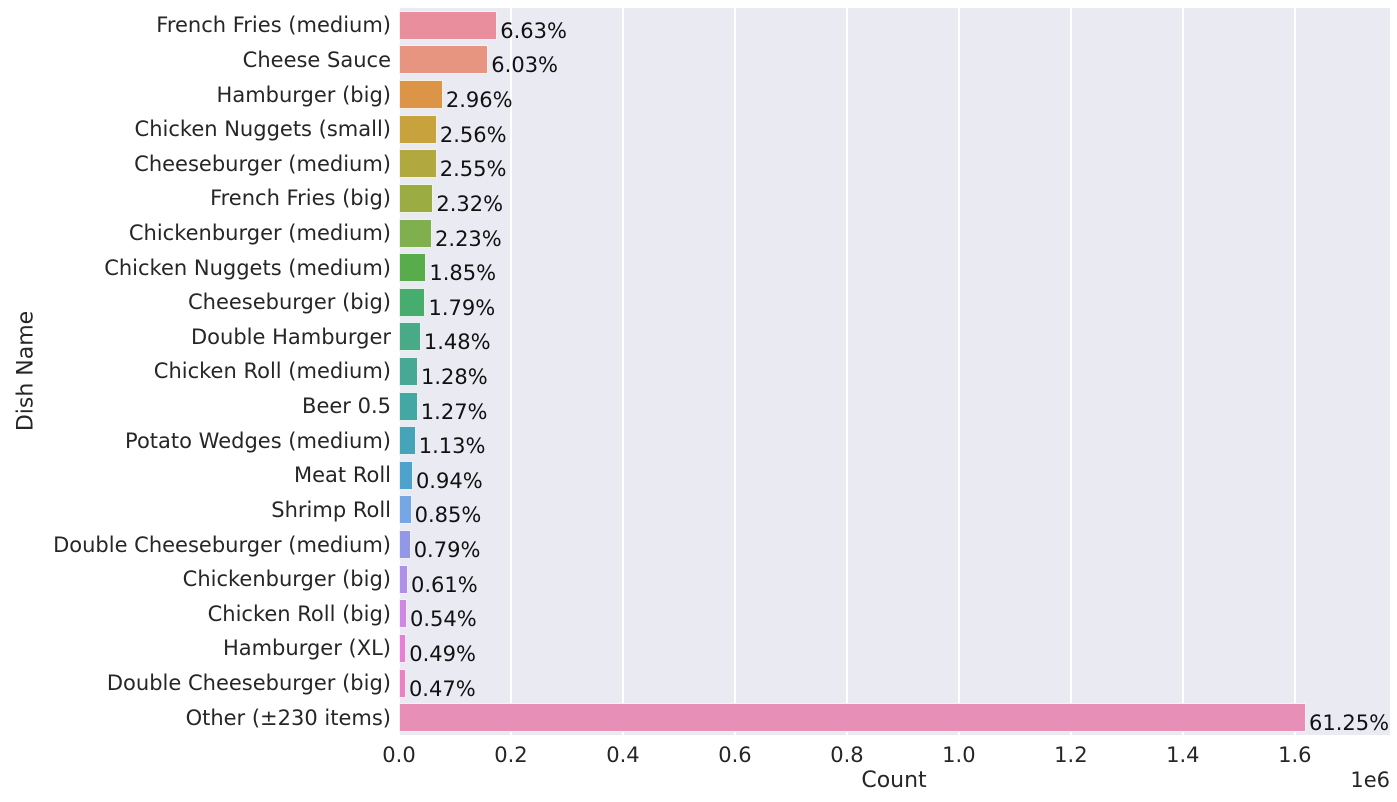 This screenshot has height=802, width=1397. I want to click on x-tick-label-1.4: 1.4, so click(1183, 755).